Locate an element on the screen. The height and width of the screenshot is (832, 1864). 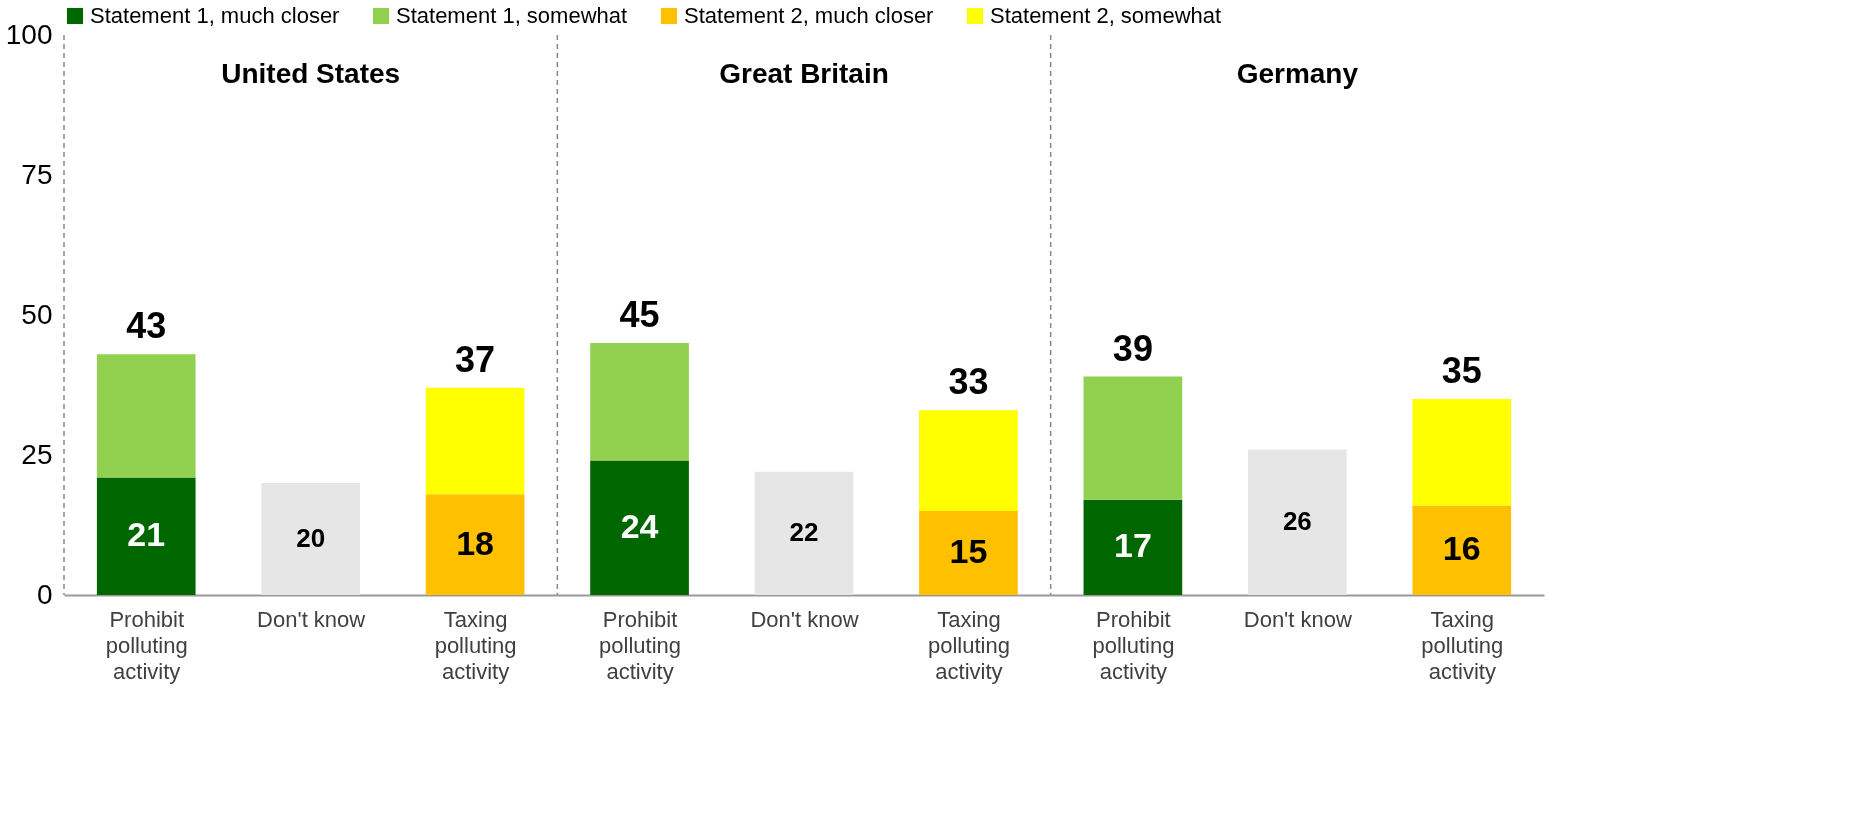
y-tick-label: 100 is located at coordinates (29, 34).